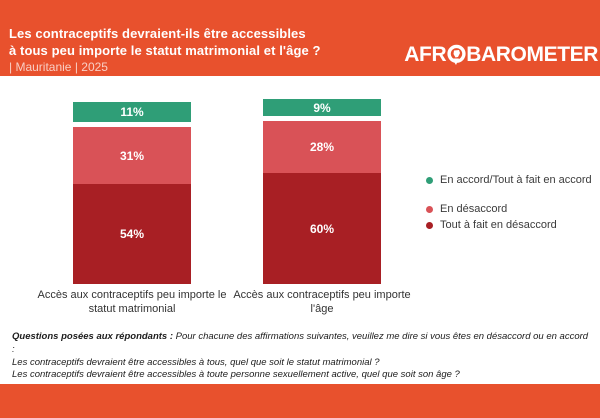 Image resolution: width=600 pixels, height=418 pixels. What do you see at coordinates (132, 112) in the screenshot?
I see `bar-1-segment-1: 11%` at bounding box center [132, 112].